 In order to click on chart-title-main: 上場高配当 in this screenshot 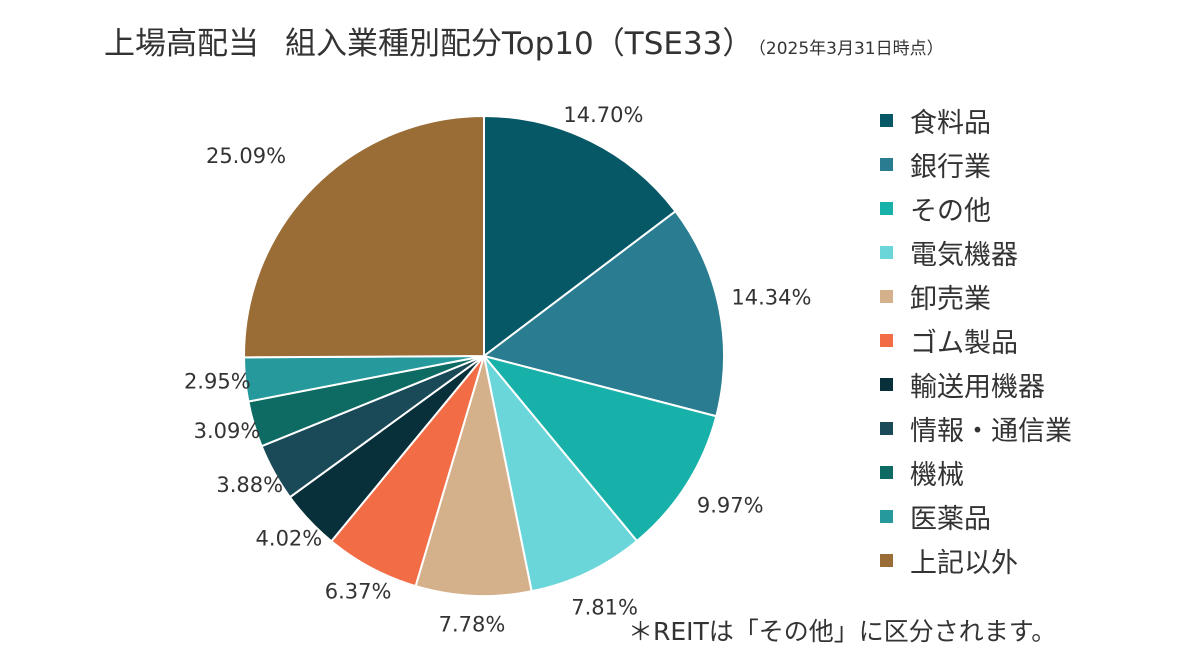, I will do `click(181, 44)`.